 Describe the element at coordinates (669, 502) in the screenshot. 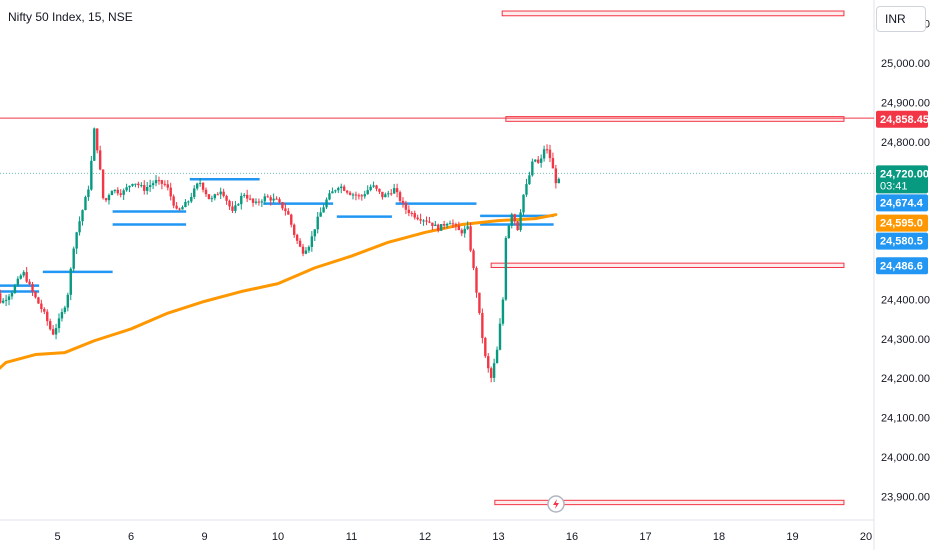

I see `supply-demand-zone` at that location.